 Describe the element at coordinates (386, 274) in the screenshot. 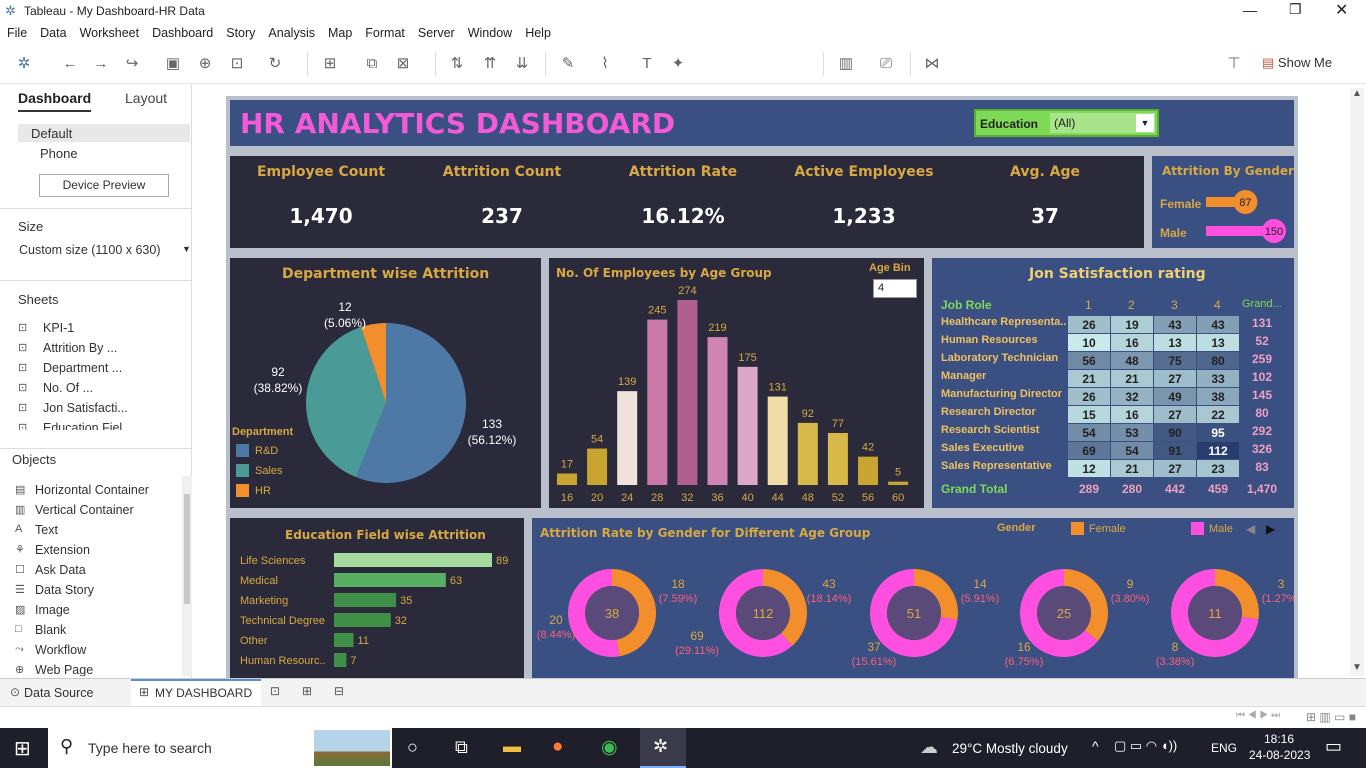

I see `panel-title: Department wise Attrition` at that location.